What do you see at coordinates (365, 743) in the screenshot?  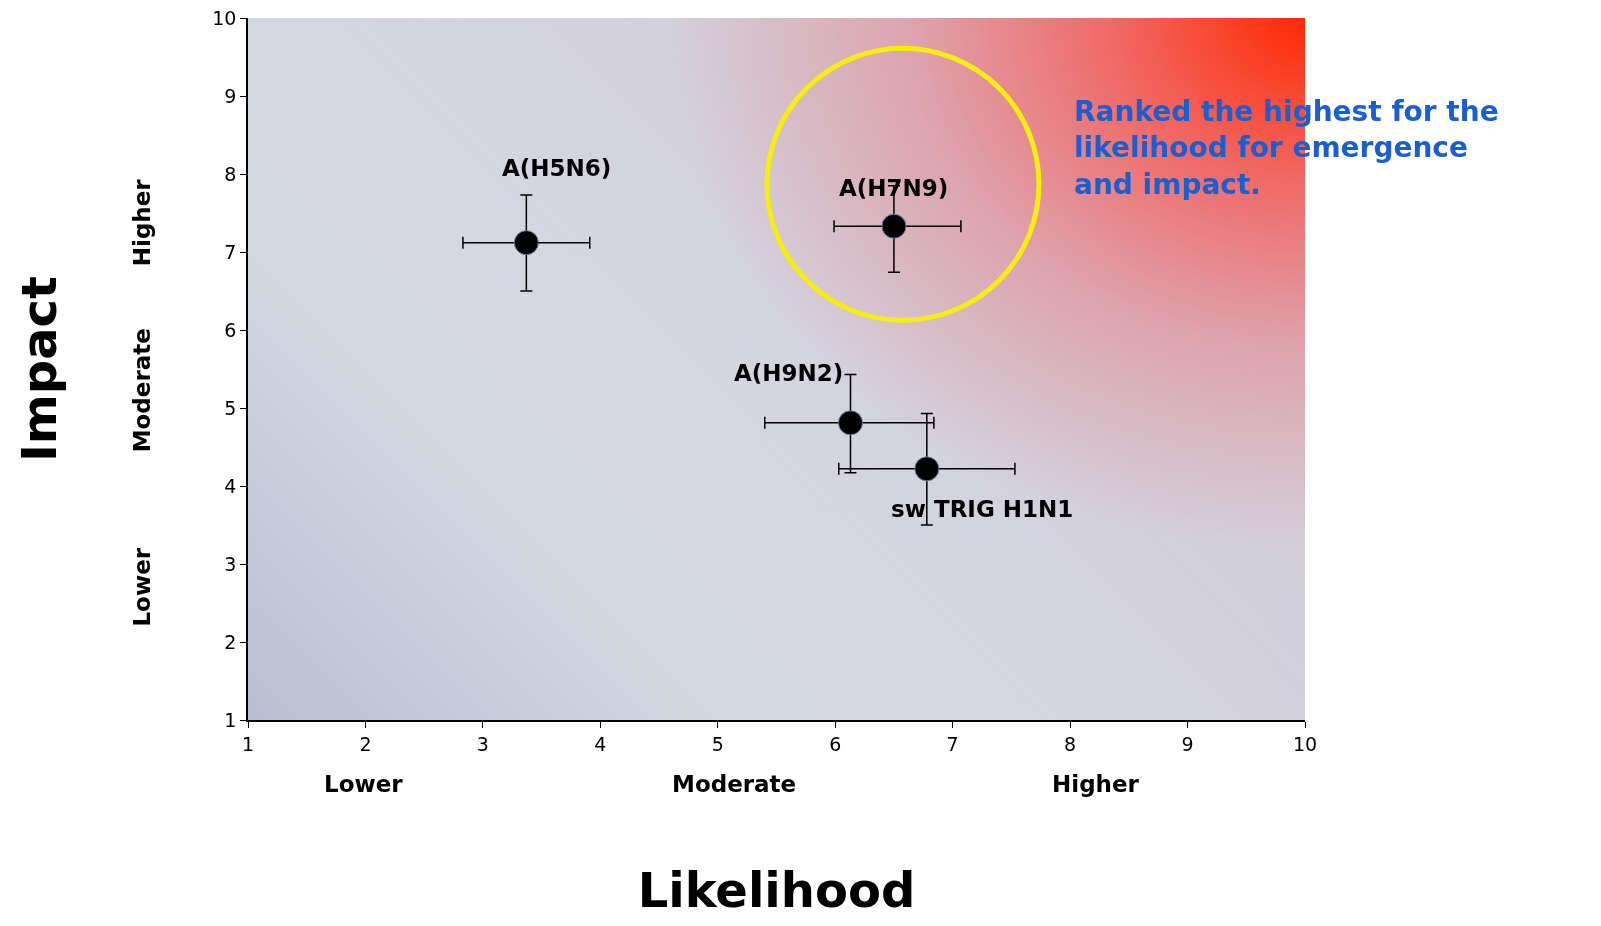 I see `x-tick-label: 2` at bounding box center [365, 743].